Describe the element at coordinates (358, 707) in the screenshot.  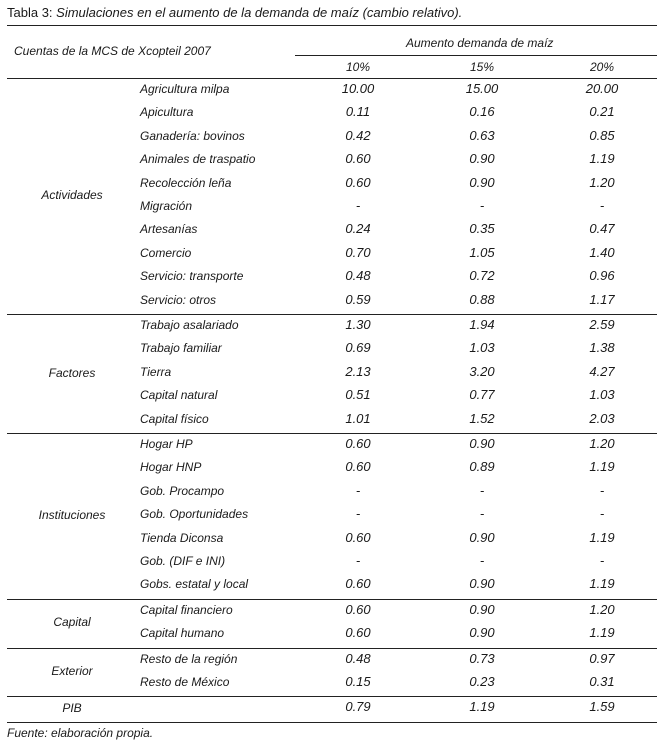
I see `value-cell: 0.79` at that location.